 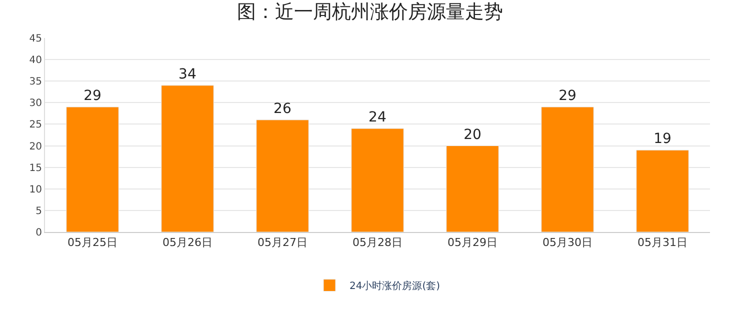 What do you see at coordinates (377, 118) in the screenshot?
I see `data-label: 24` at bounding box center [377, 118].